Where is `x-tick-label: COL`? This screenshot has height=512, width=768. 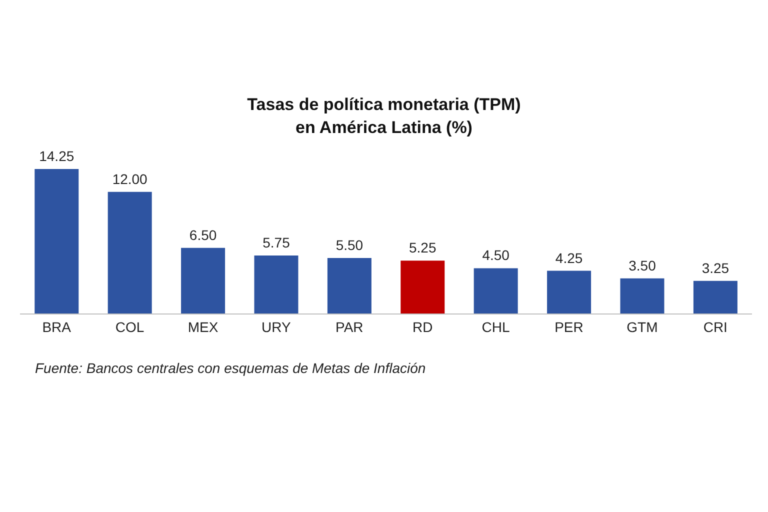 x-tick-label: COL is located at coordinates (129, 326).